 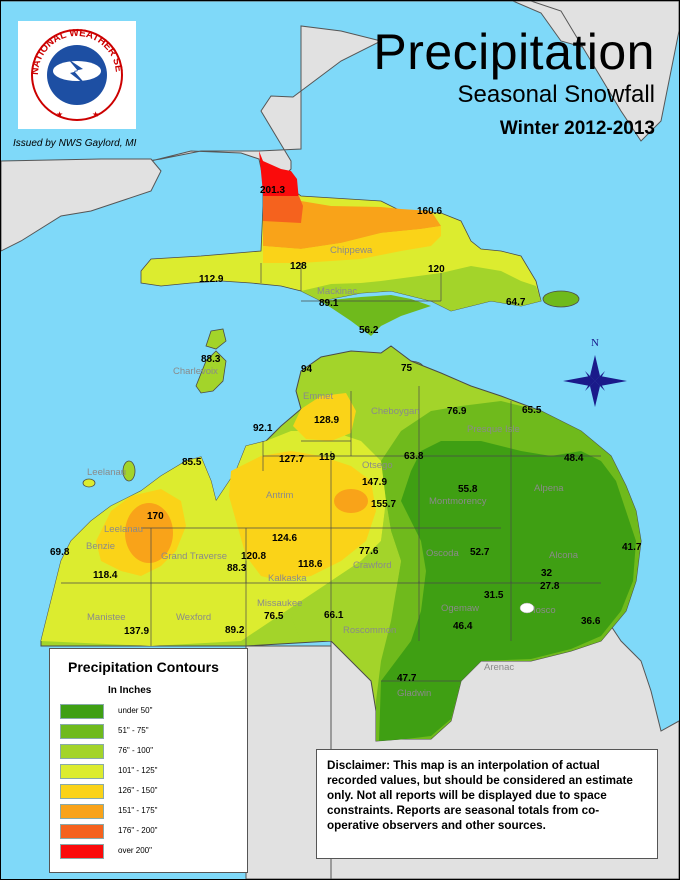 What do you see at coordinates (374, 482) in the screenshot?
I see `report-value: 147.9` at bounding box center [374, 482].